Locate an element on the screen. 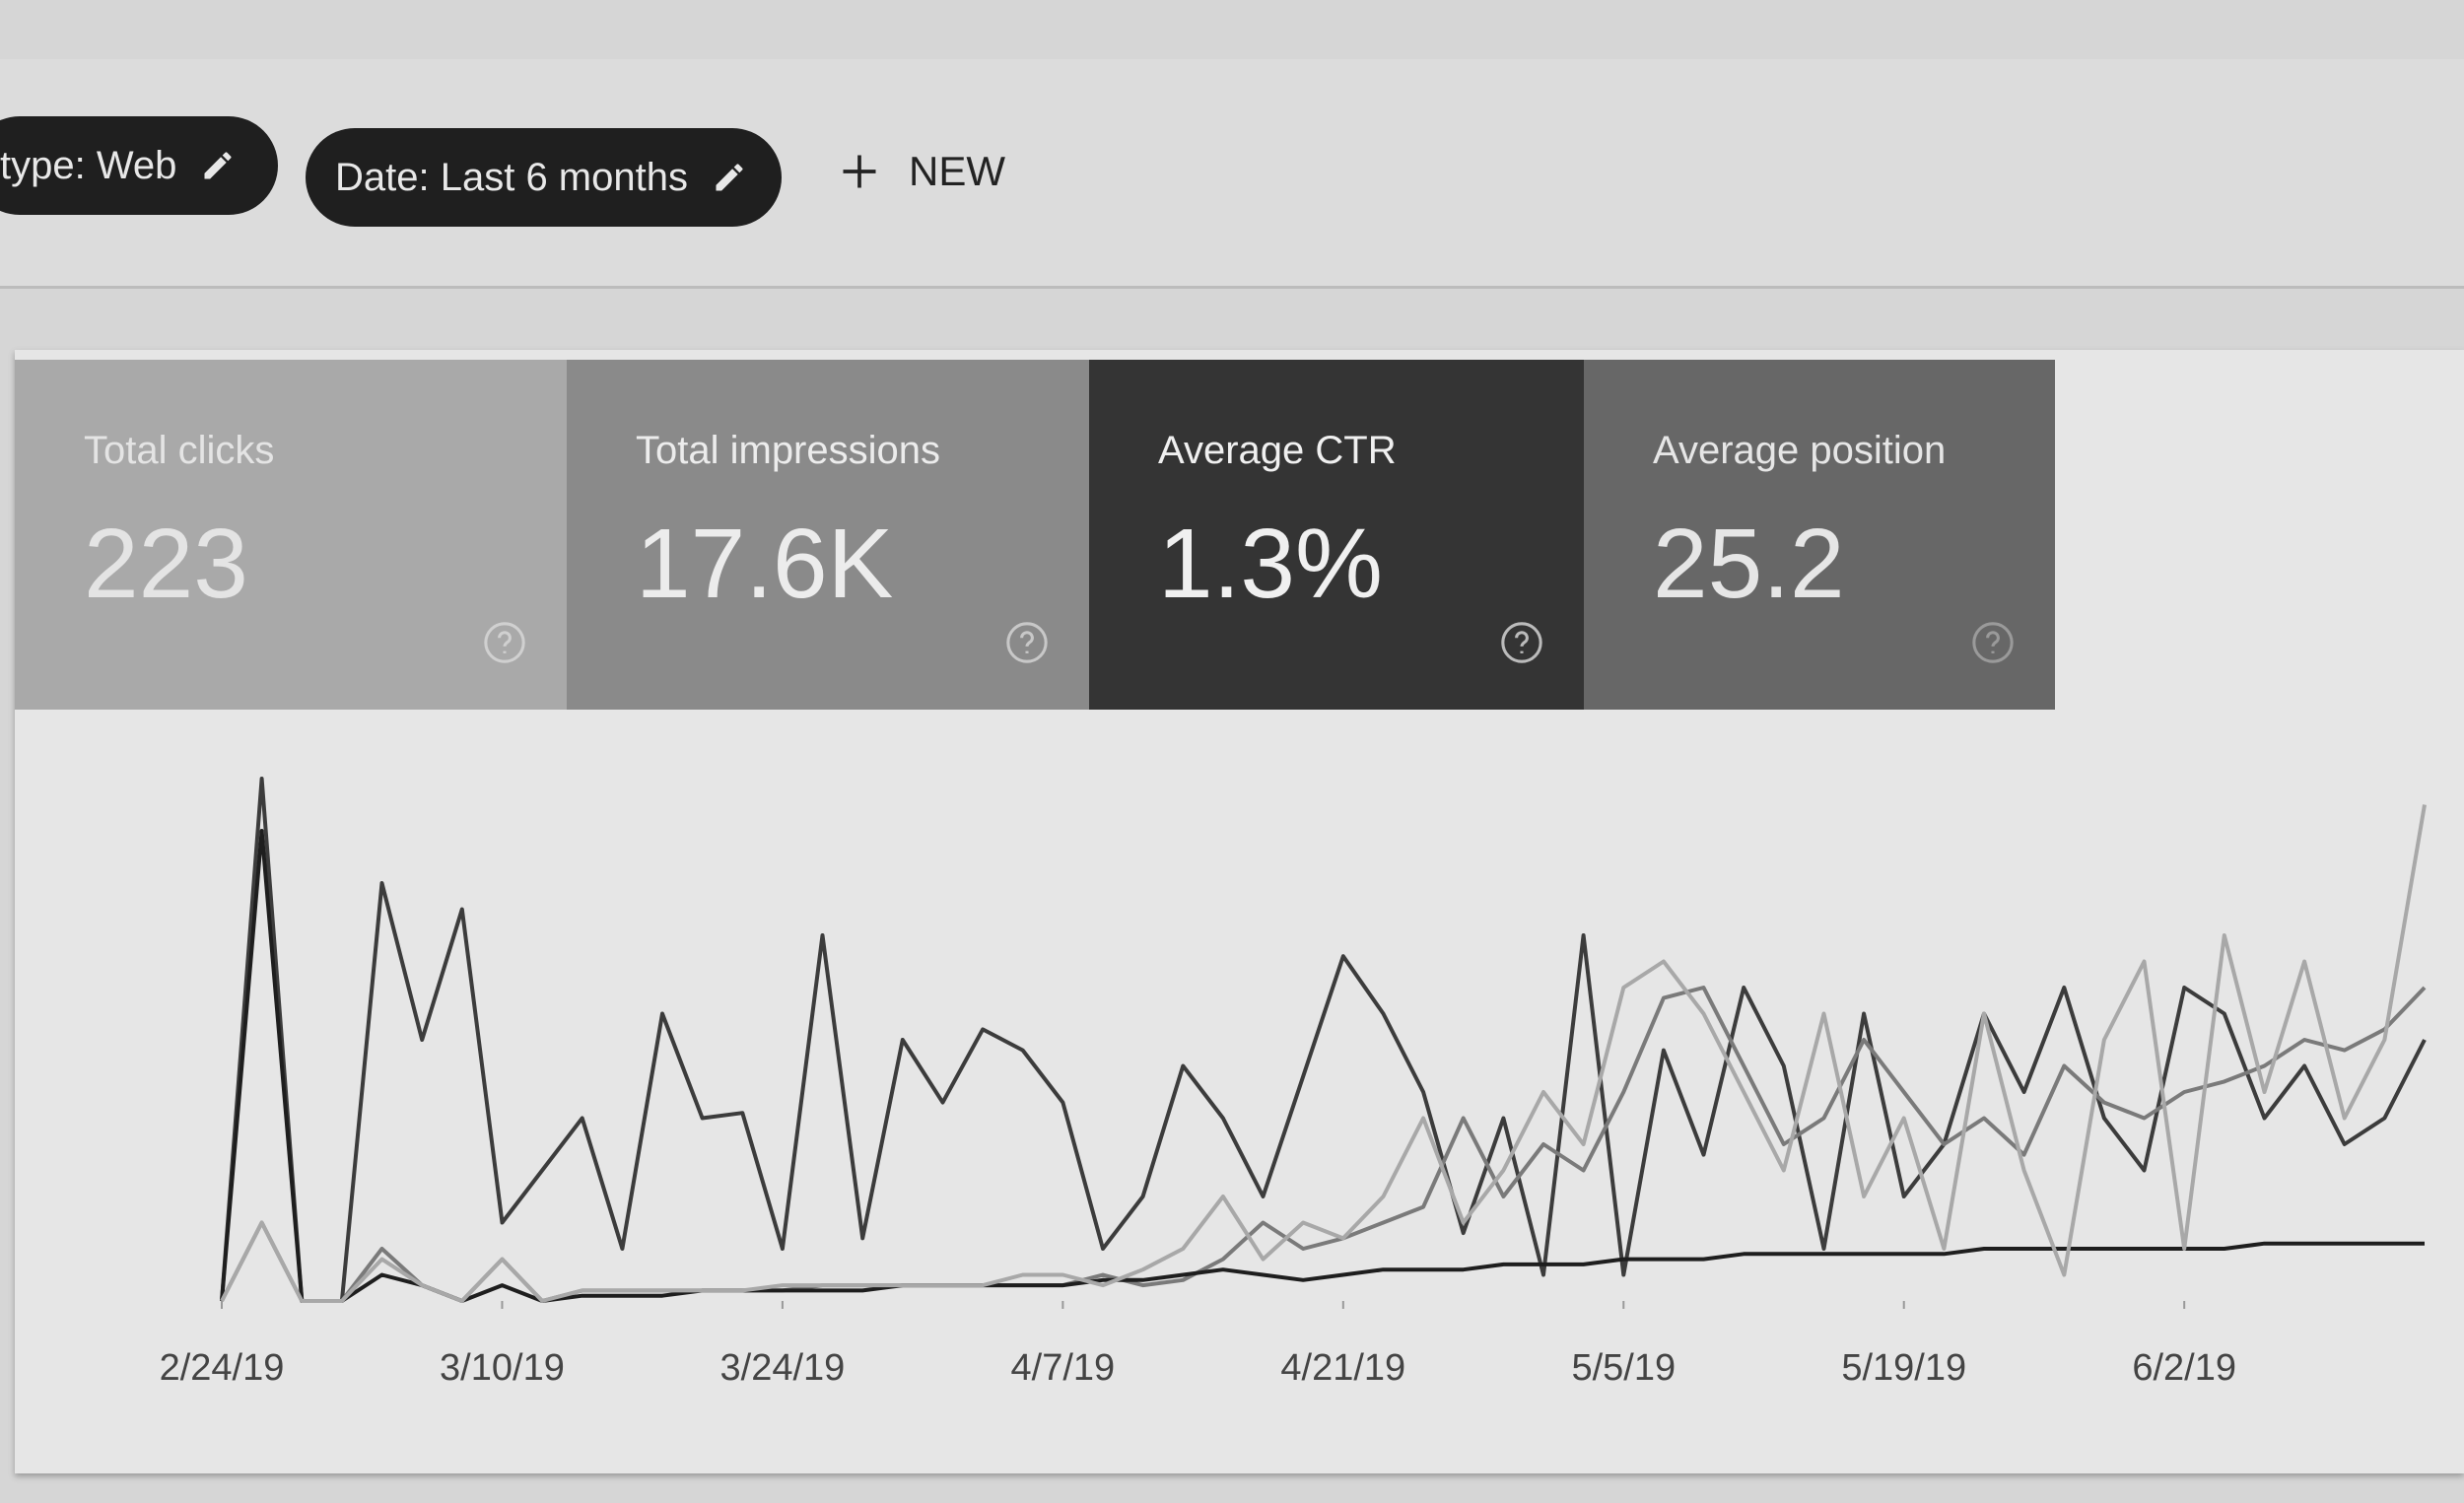 The height and width of the screenshot is (1503, 2464). metric-label: Average CTR is located at coordinates (1277, 450).